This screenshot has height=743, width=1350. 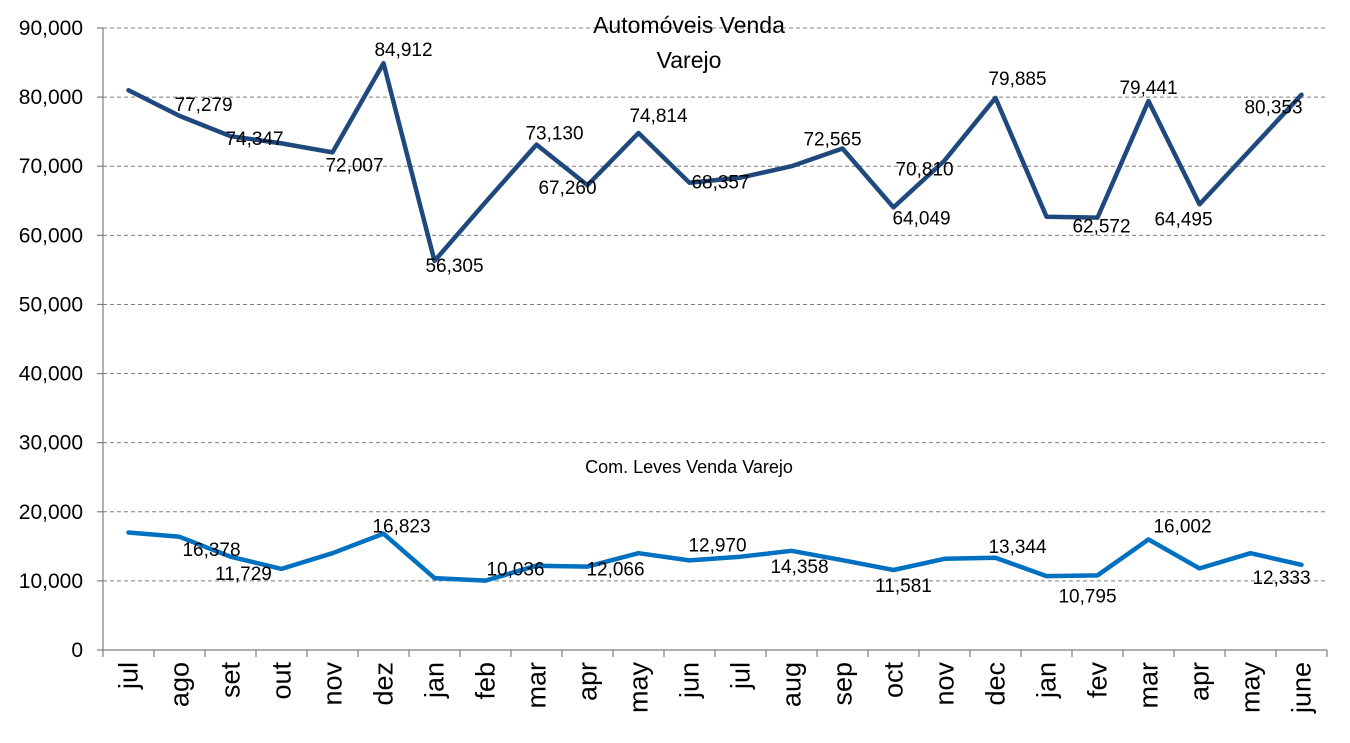 What do you see at coordinates (554, 134) in the screenshot?
I see `data-label: 73,130` at bounding box center [554, 134].